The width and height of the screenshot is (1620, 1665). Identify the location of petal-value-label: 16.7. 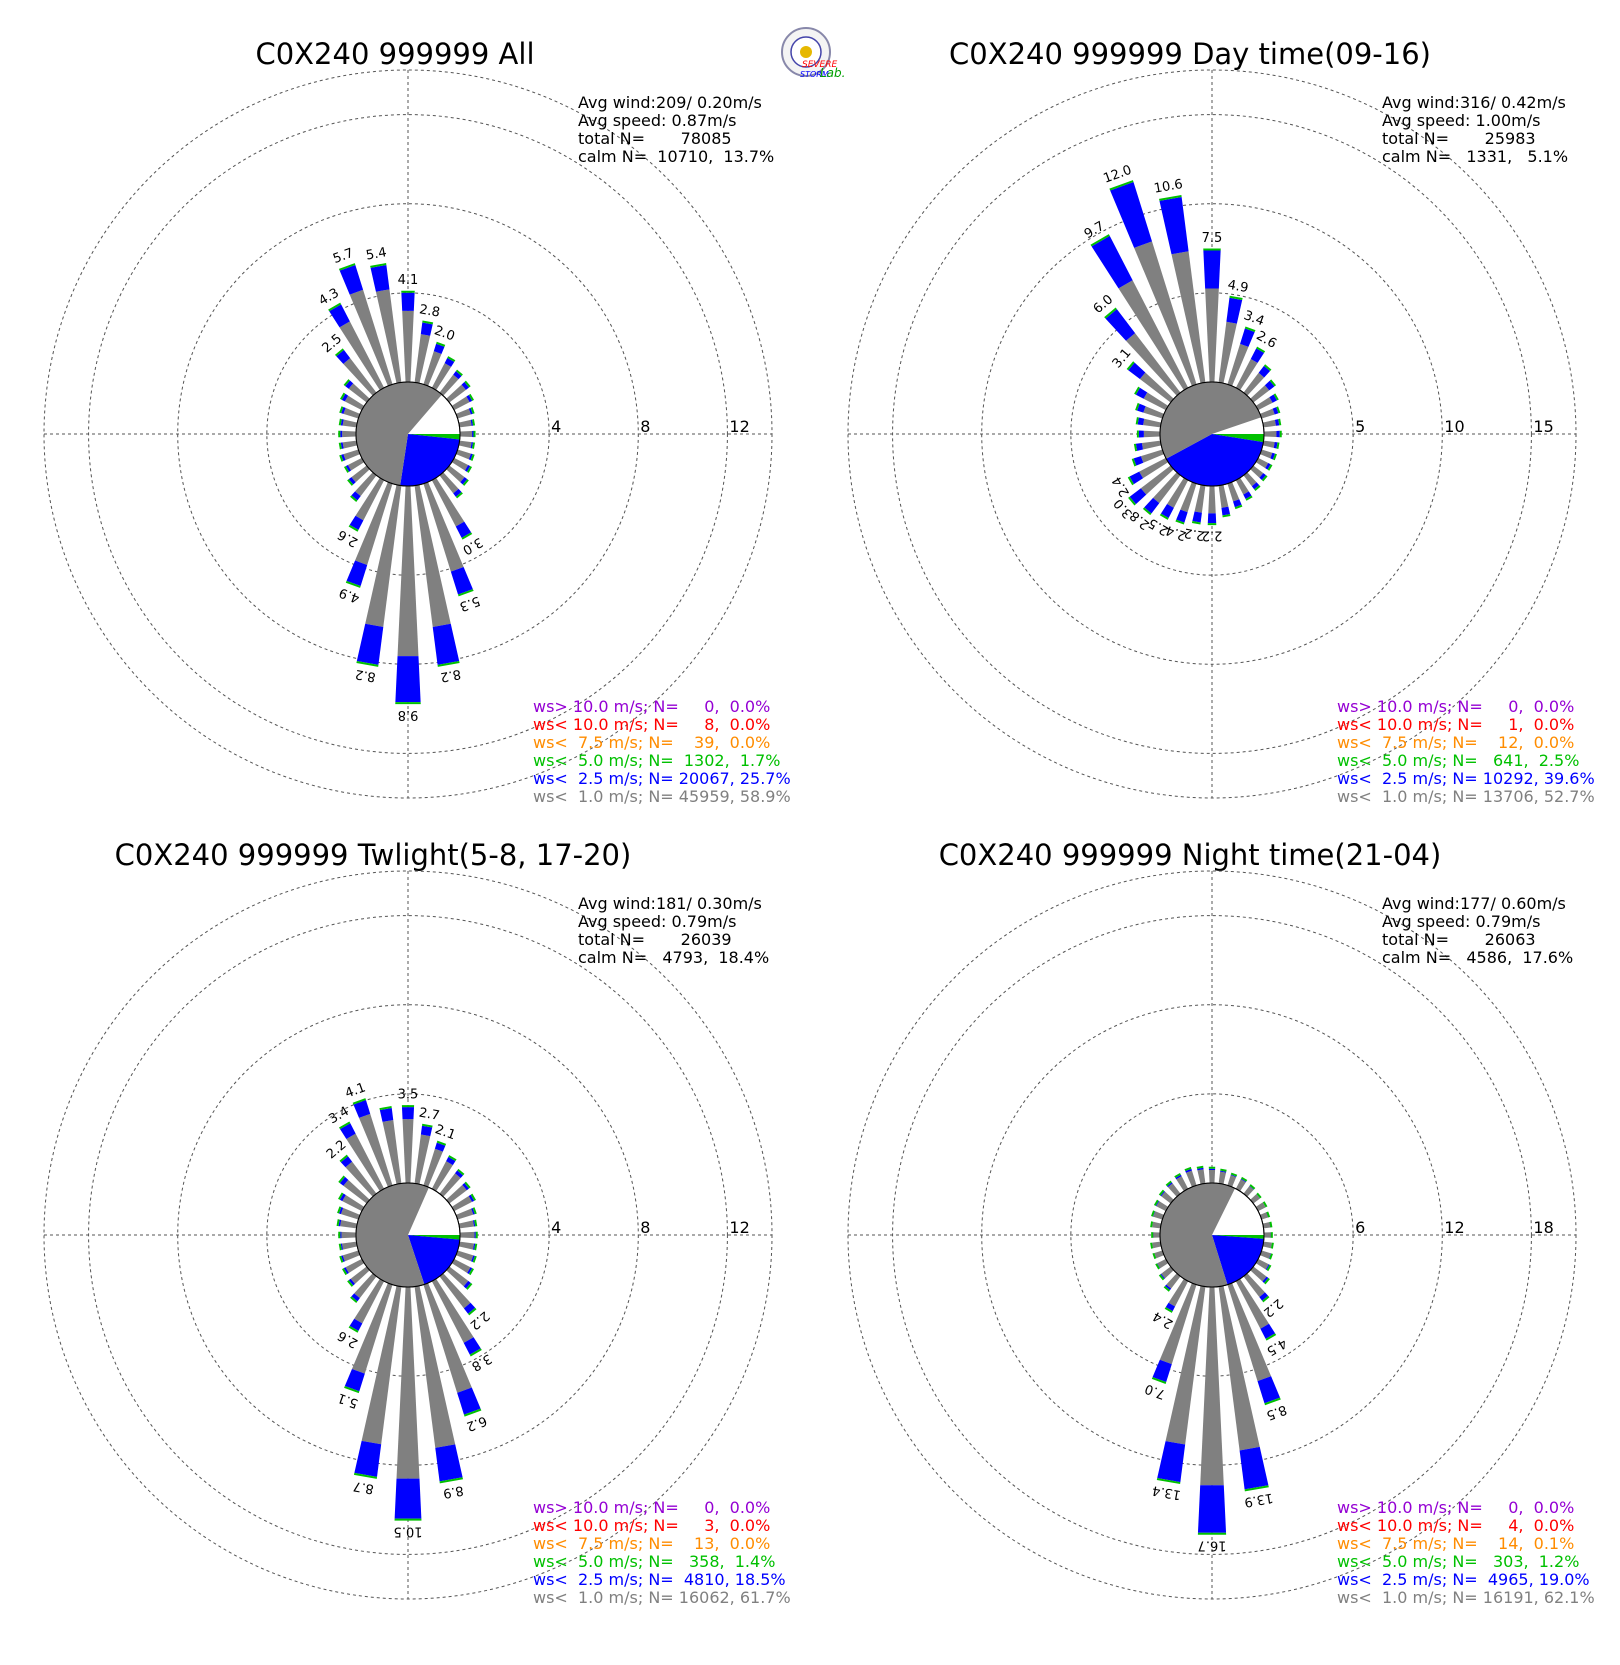
(1212, 1545).